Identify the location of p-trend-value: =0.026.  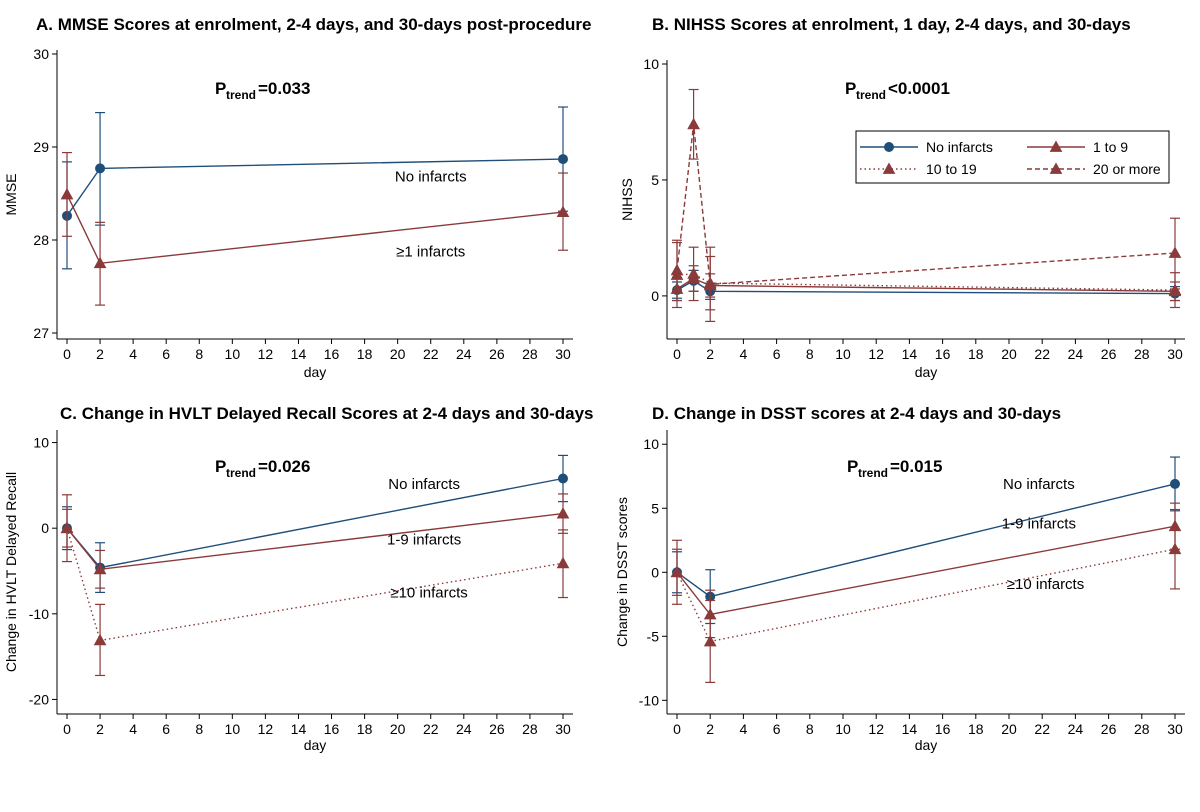
(284, 466).